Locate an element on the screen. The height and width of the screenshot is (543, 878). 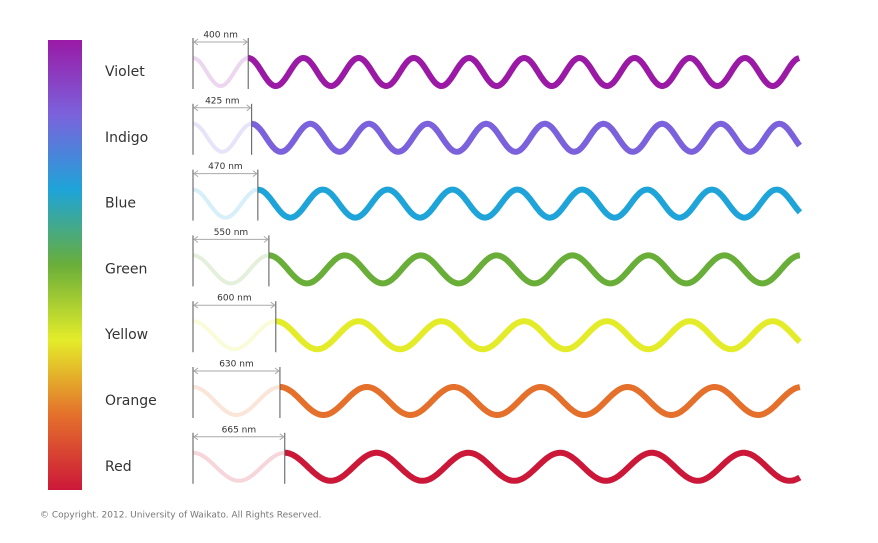
wavelength-label: 550 nm is located at coordinates (231, 233).